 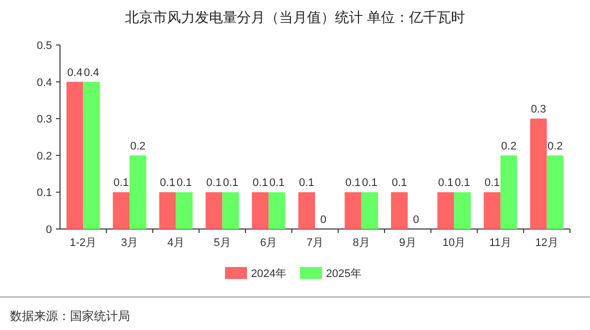 What do you see at coordinates (344, 274) in the screenshot?
I see `legend-label: 2025年` at bounding box center [344, 274].